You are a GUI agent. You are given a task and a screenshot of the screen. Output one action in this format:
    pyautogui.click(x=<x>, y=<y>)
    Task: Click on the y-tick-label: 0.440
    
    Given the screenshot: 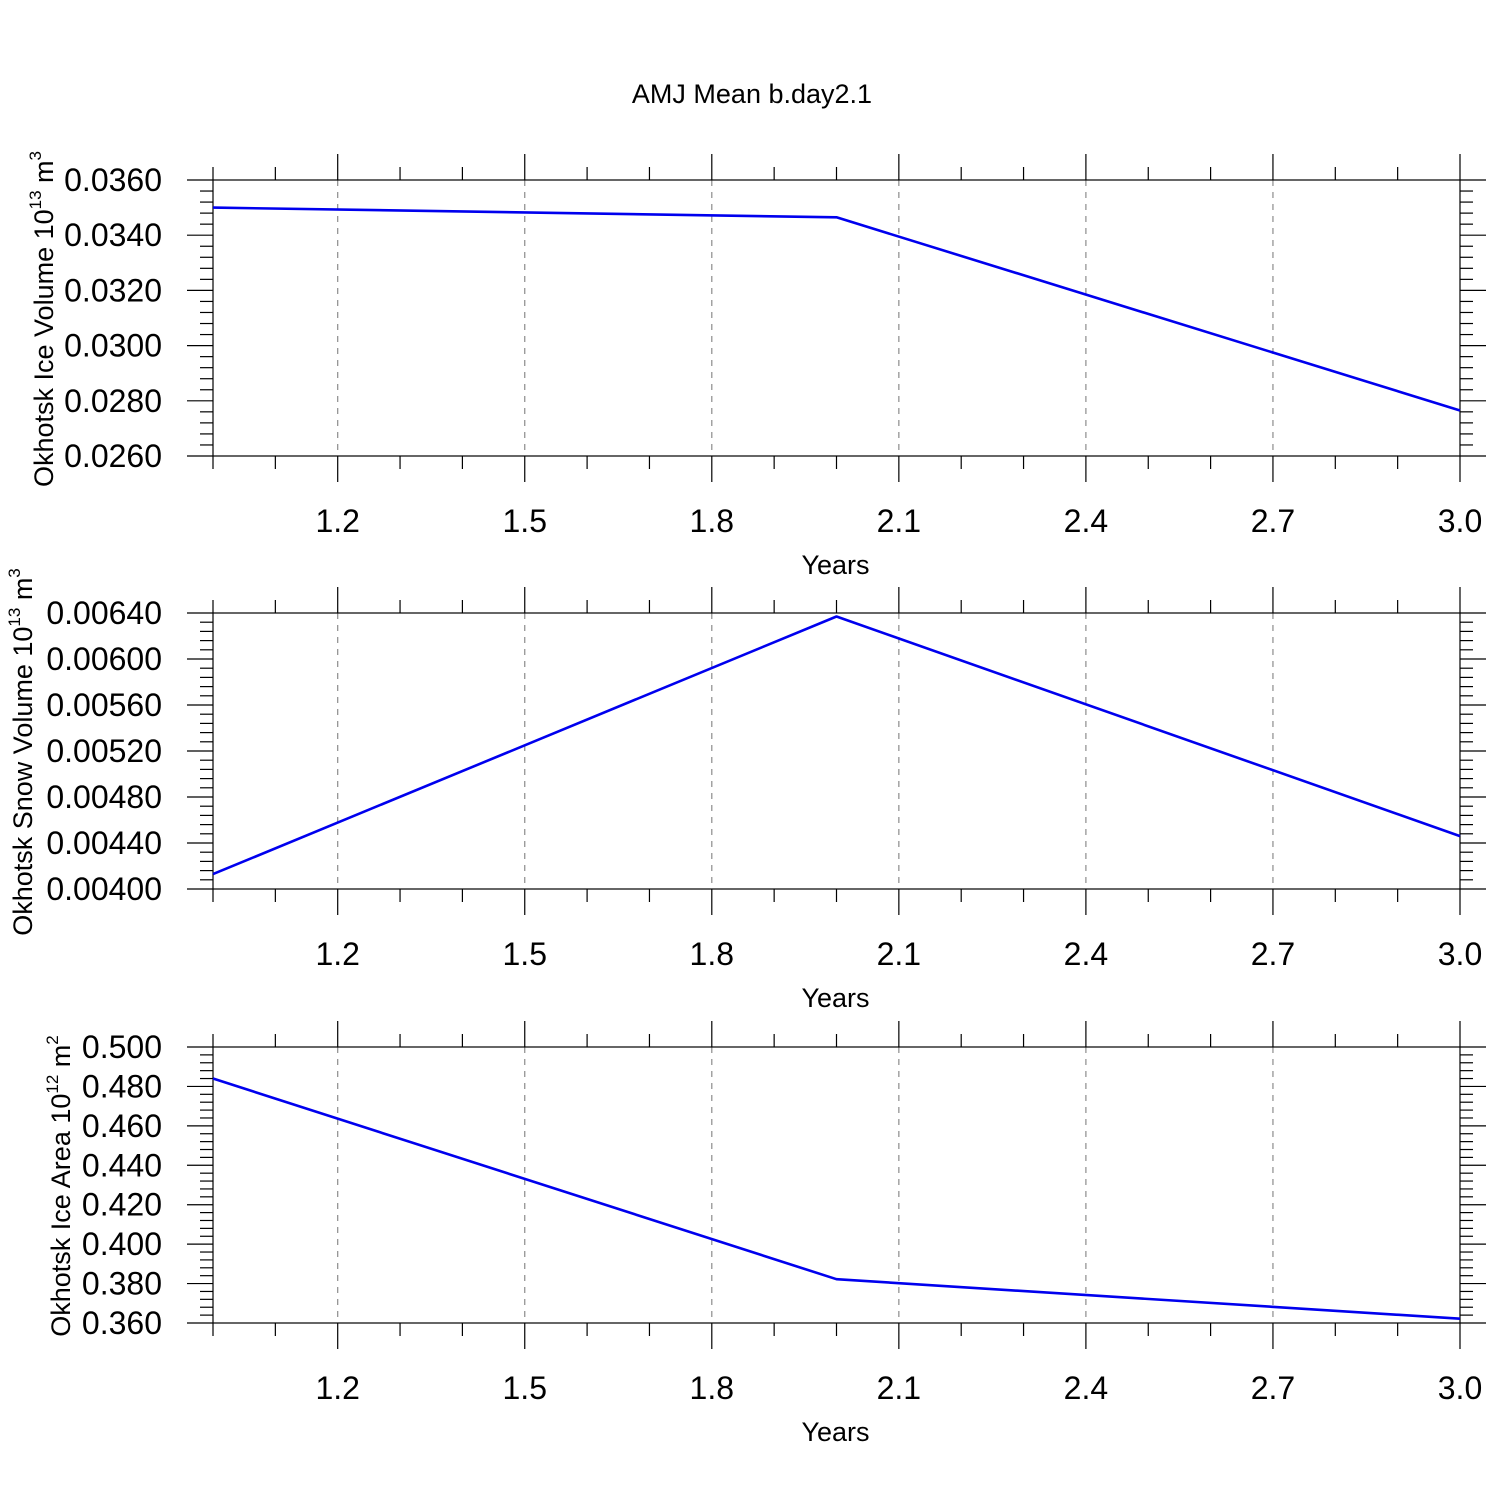 What is the action you would take?
    pyautogui.click(x=122, y=1165)
    